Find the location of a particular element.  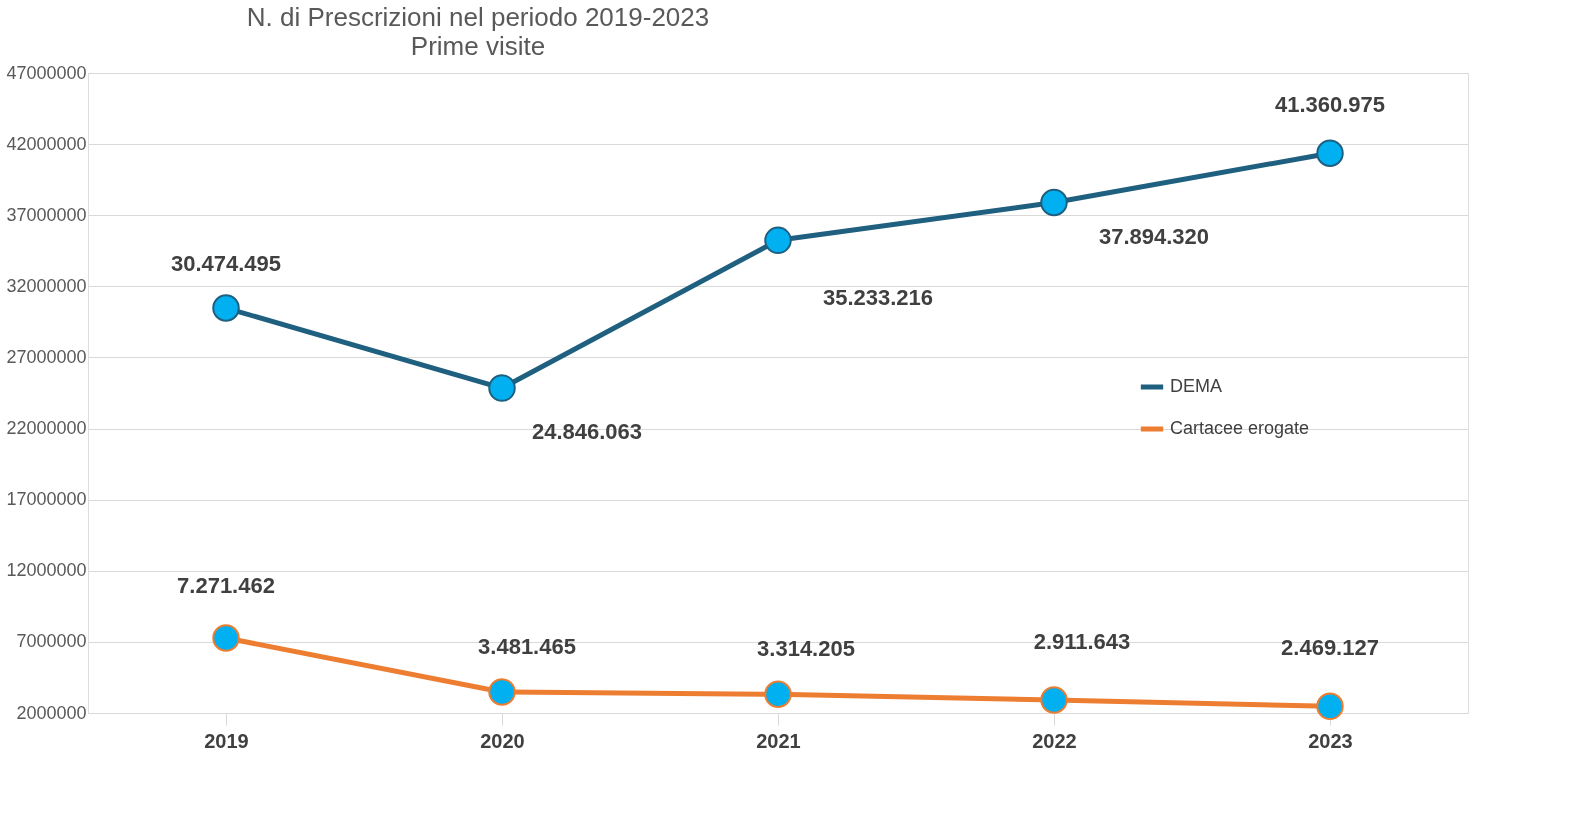

chart-title: N. di Prescrizioni nel periodo 2019-2023 is located at coordinates (478, 17).